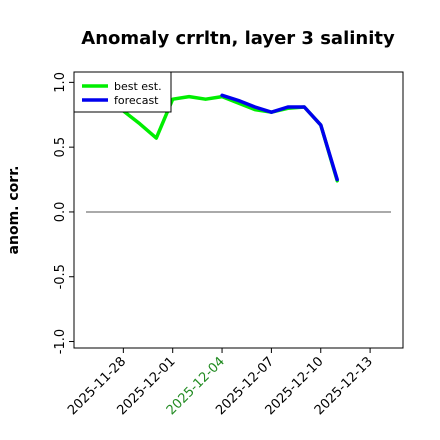 This screenshot has width=440, height=440. I want to click on y-tick-label: 0.0, so click(60, 212).